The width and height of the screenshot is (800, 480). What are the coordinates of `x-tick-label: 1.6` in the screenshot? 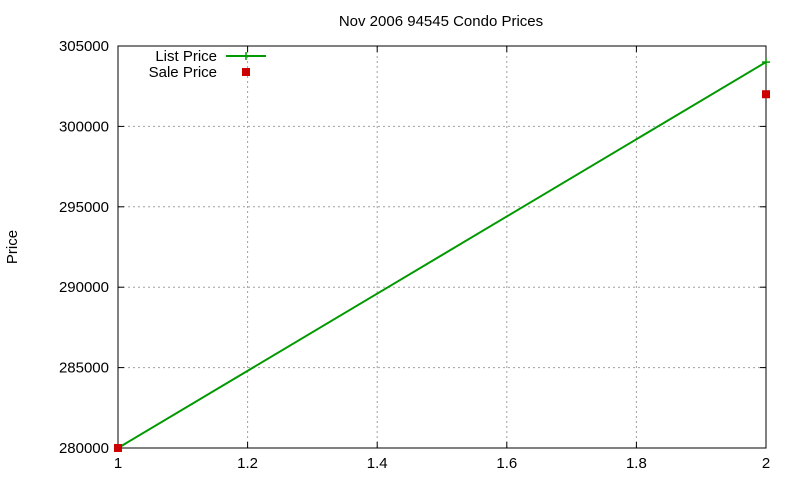 It's located at (506, 463).